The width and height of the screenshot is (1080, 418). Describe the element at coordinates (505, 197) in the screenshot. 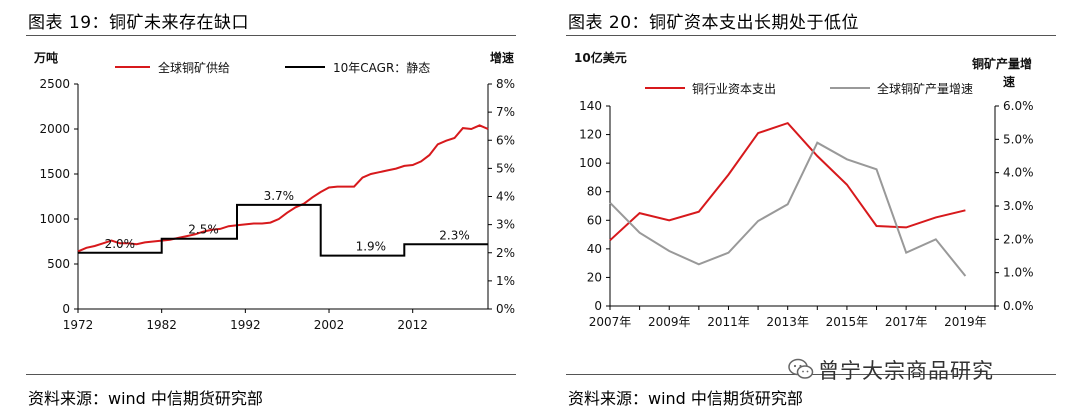

I see `y-right-tick-label: 4%` at that location.